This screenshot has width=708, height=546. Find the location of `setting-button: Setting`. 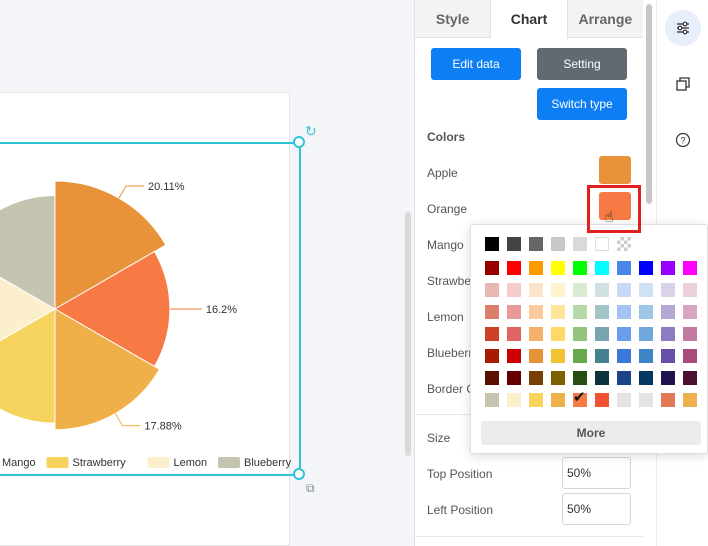

setting-button: Setting is located at coordinates (582, 64).